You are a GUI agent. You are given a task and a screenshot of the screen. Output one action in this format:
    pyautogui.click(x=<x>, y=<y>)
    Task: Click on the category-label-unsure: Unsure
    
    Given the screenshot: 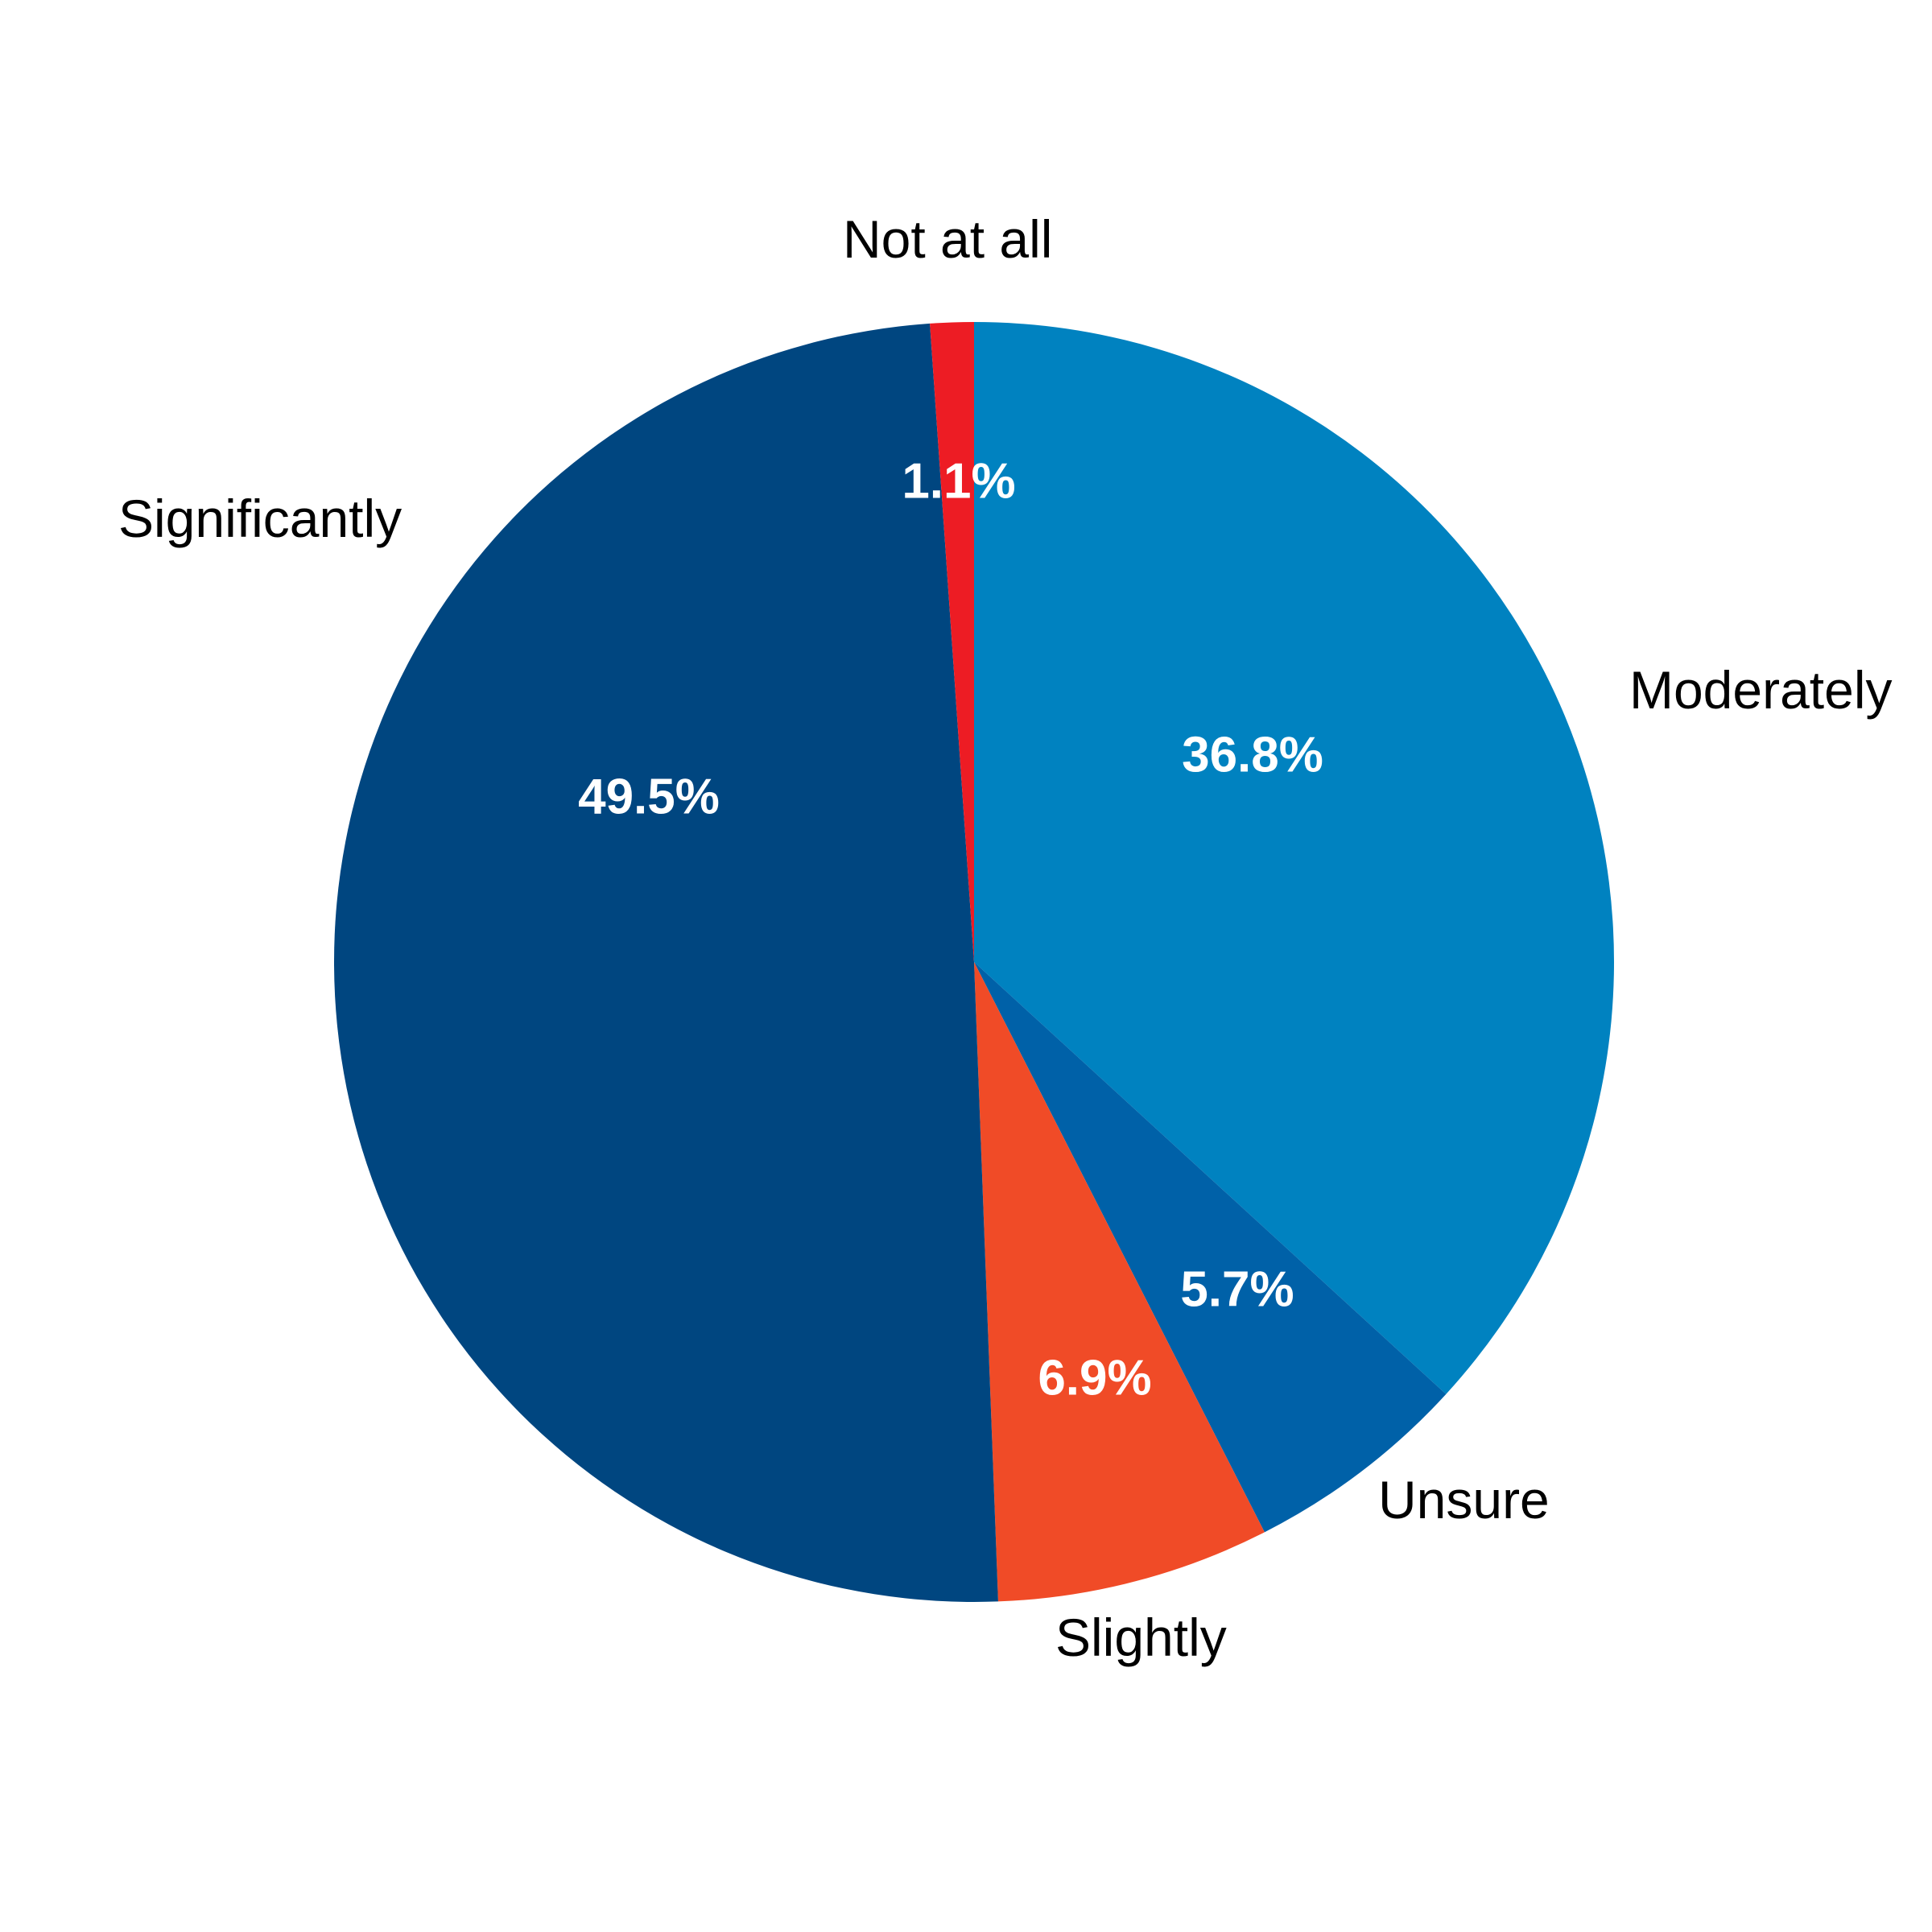 What is the action you would take?
    pyautogui.click(x=1464, y=1500)
    